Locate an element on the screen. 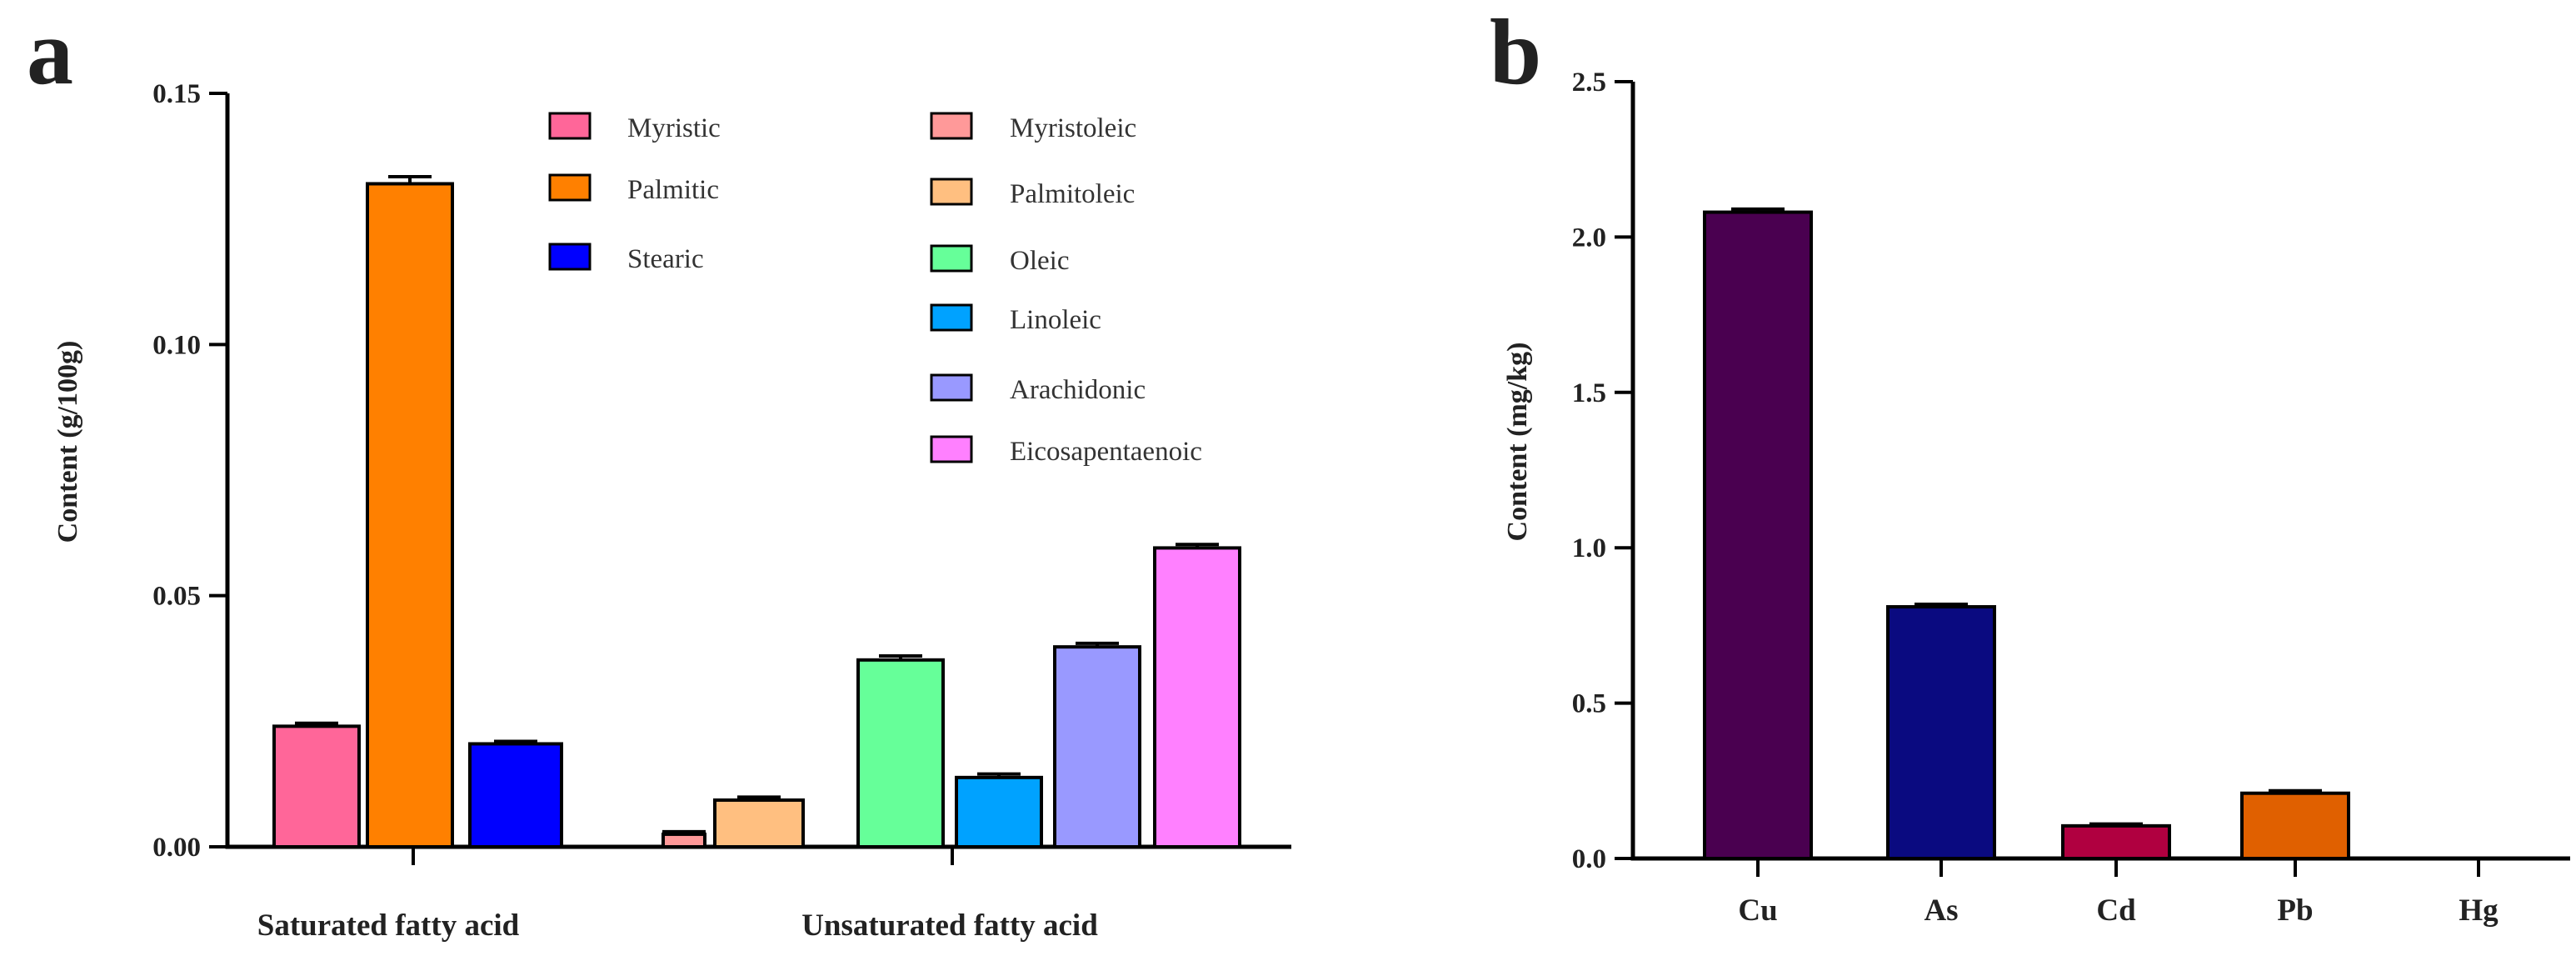  y-tick-label: 2.5 is located at coordinates (1589, 83).